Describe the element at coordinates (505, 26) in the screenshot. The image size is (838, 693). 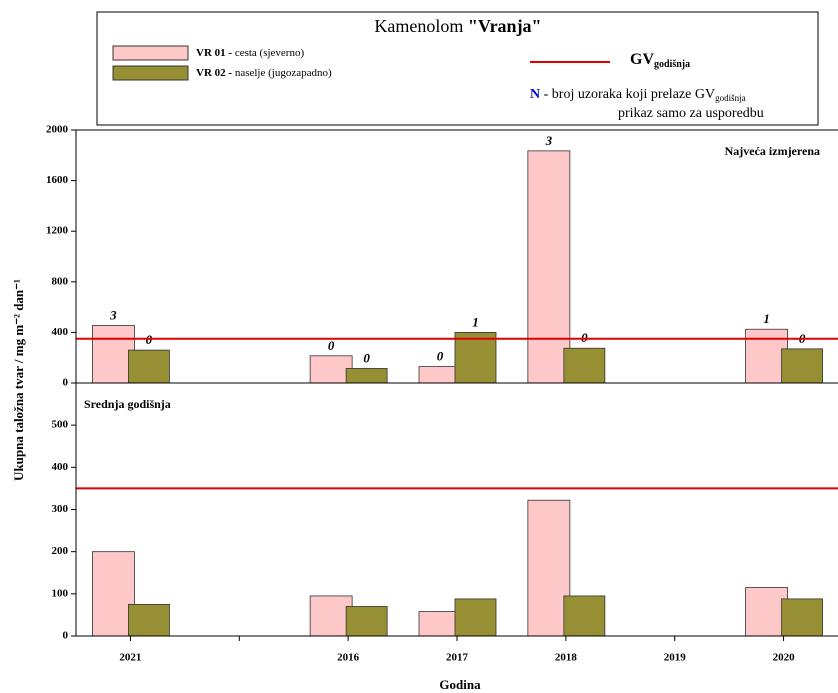
I see `title-emphasis: "Vranja"` at that location.